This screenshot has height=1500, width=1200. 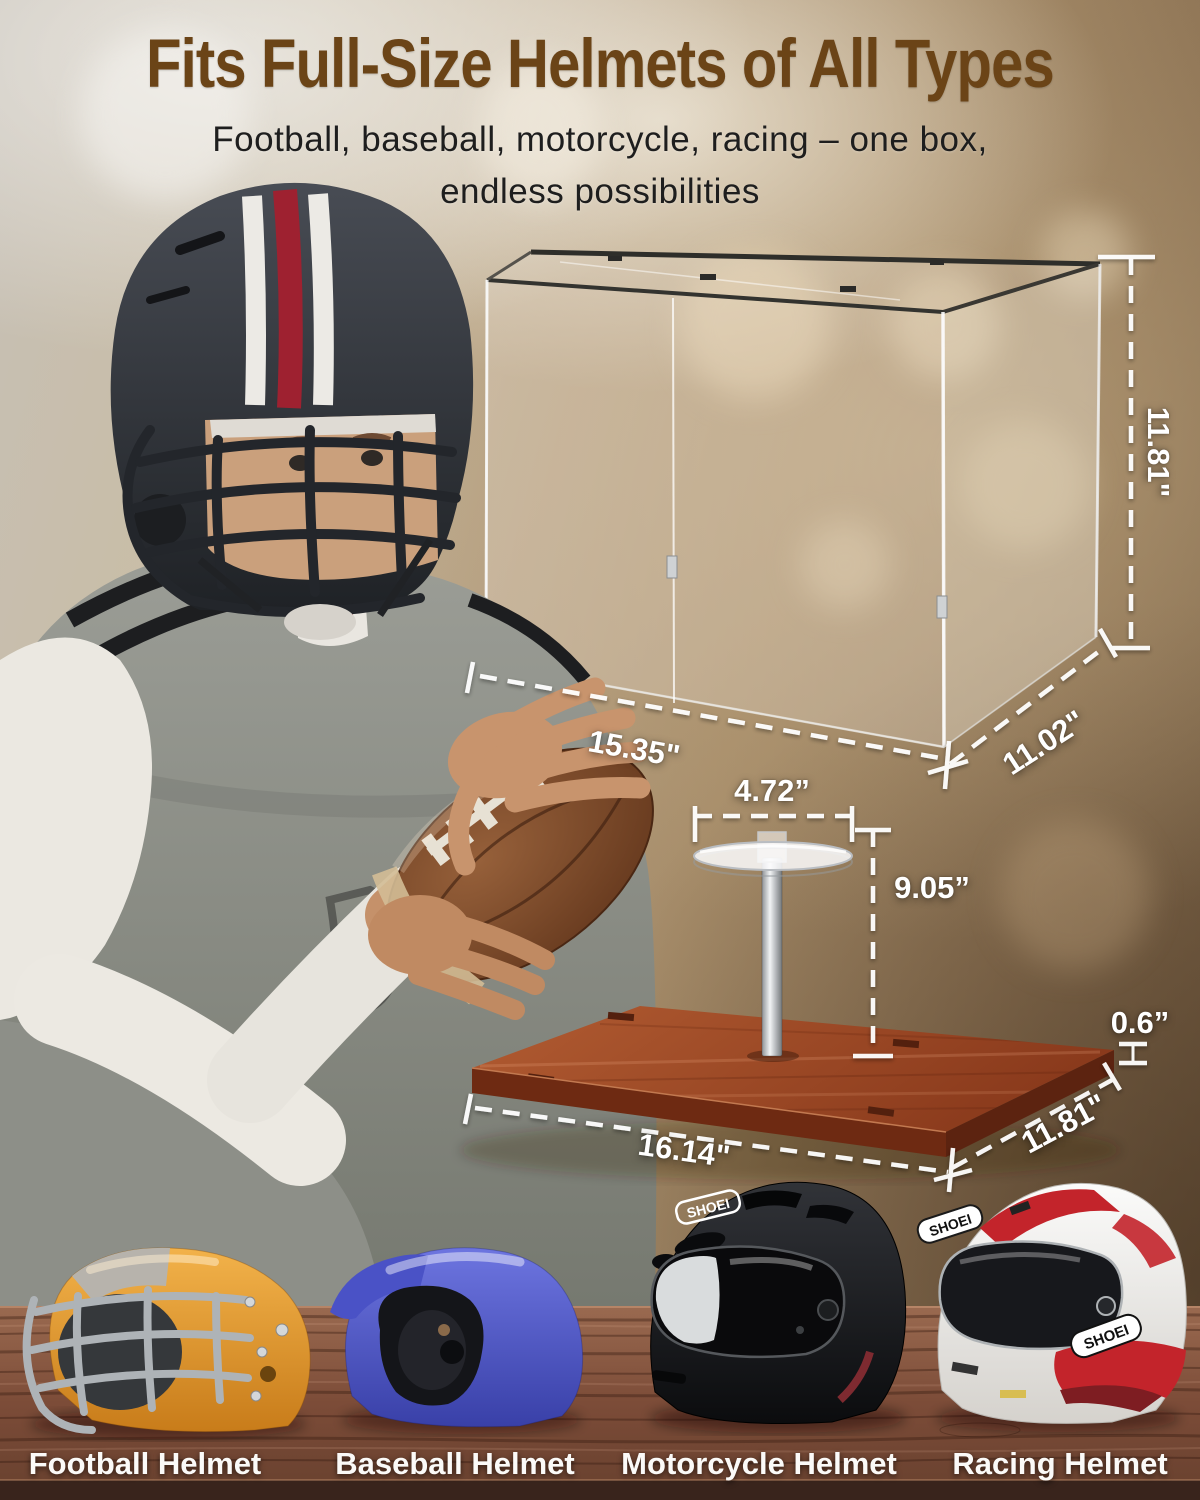 I want to click on case-front-right-edge, so click(x=943, y=529).